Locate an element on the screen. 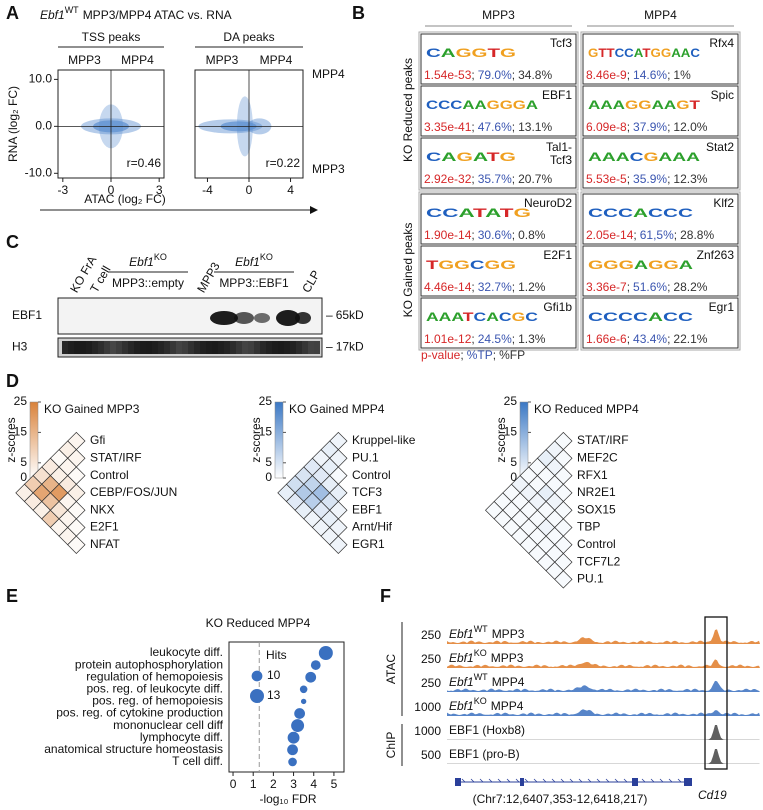 The width and height of the screenshot is (763, 810). band-size-label-part: – is located at coordinates (329, 315).